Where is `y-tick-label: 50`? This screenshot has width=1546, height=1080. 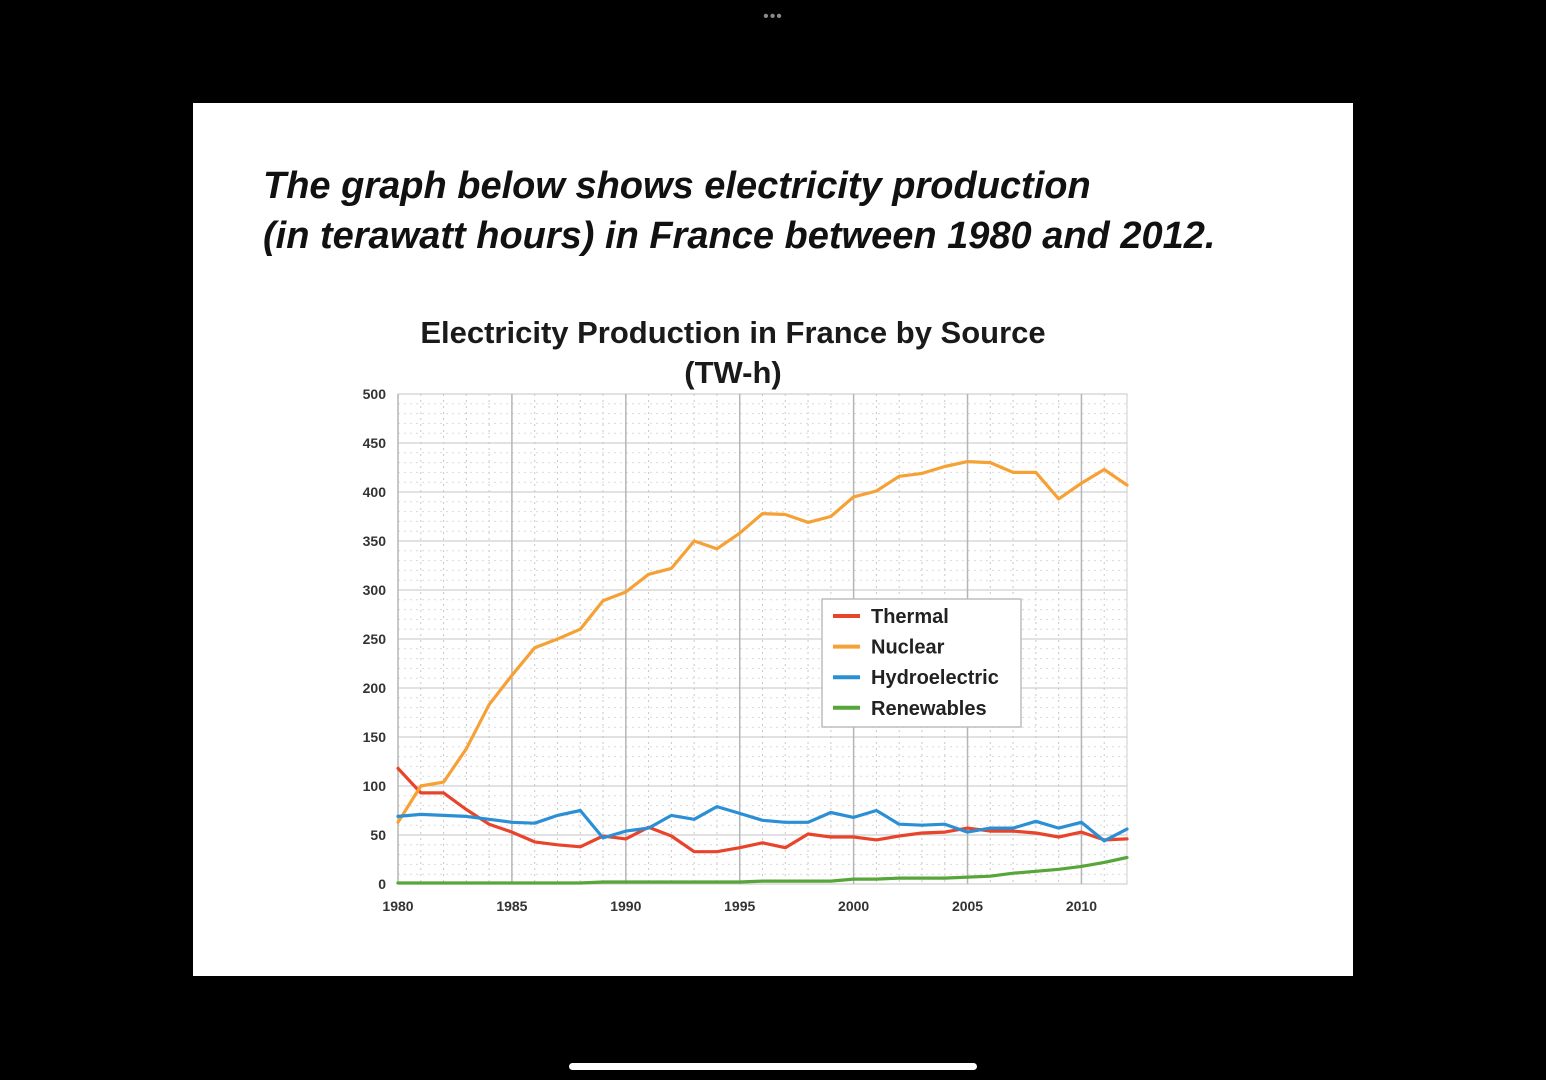
y-tick-label: 50 is located at coordinates (378, 835).